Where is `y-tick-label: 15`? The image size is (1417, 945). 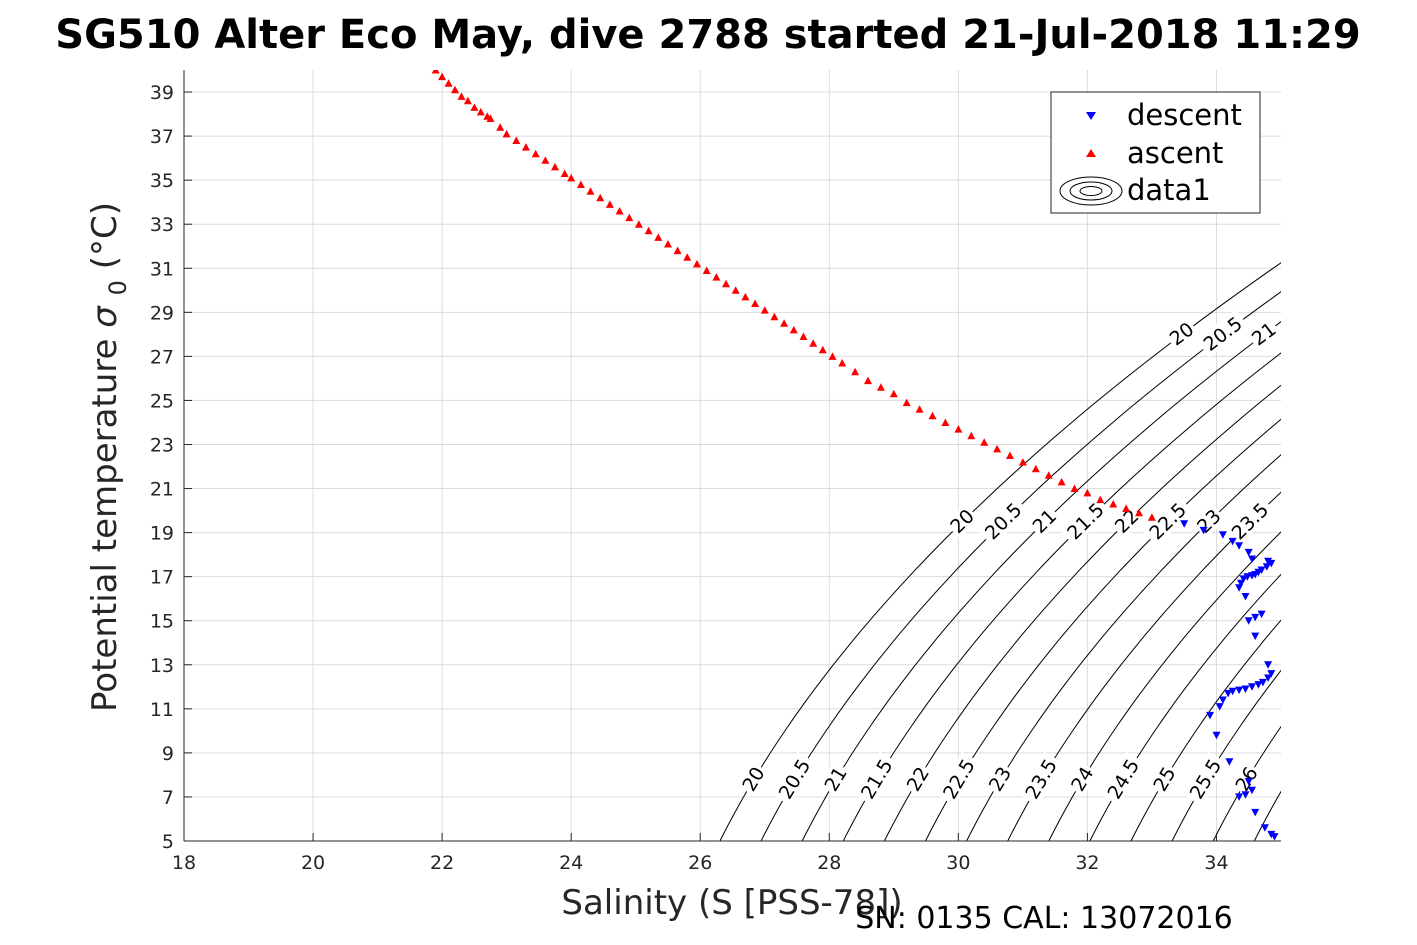 y-tick-label: 15 is located at coordinates (162, 622).